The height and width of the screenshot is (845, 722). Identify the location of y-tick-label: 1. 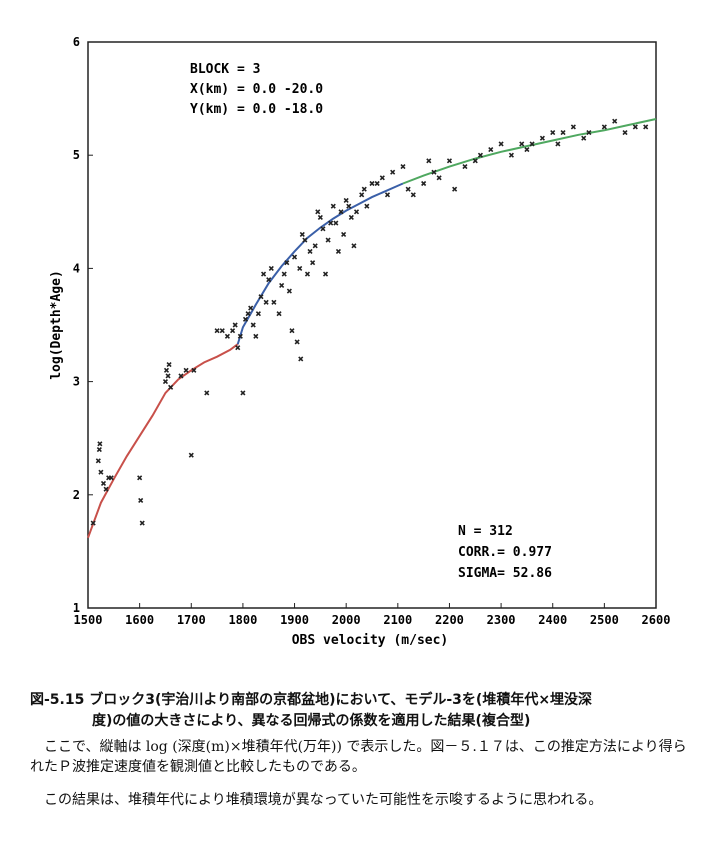
(76, 608).